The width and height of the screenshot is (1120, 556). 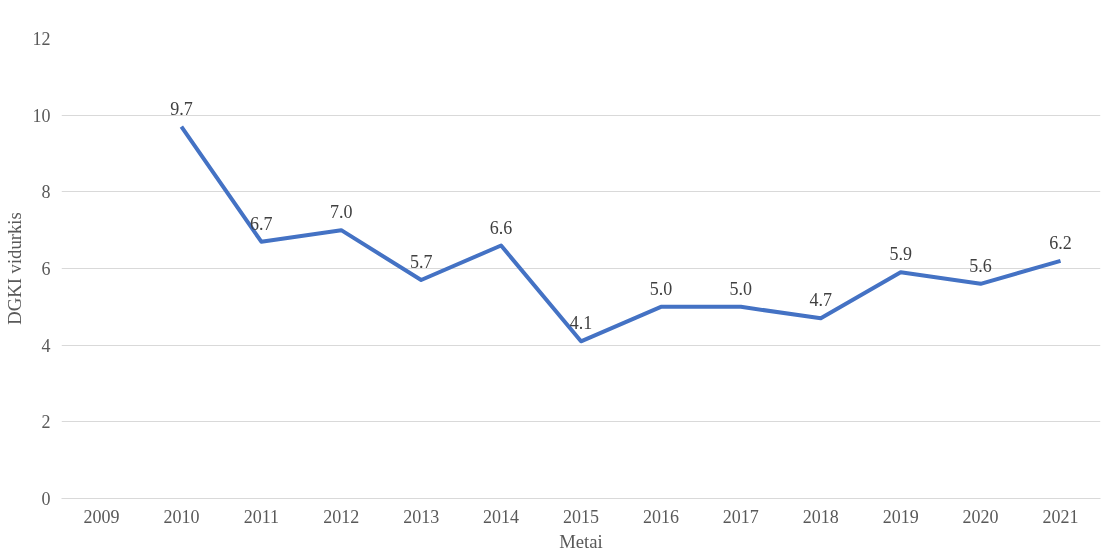 What do you see at coordinates (261, 516) in the screenshot?
I see `x-tick-label: 2011` at bounding box center [261, 516].